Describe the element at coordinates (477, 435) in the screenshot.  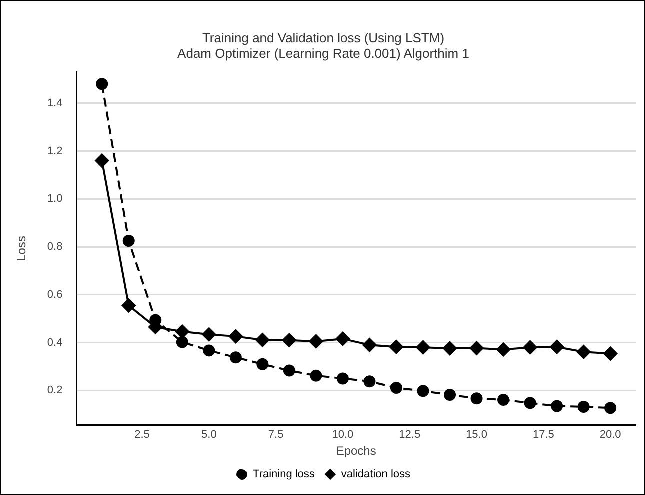
I see `x-tick-label: 15.0` at that location.